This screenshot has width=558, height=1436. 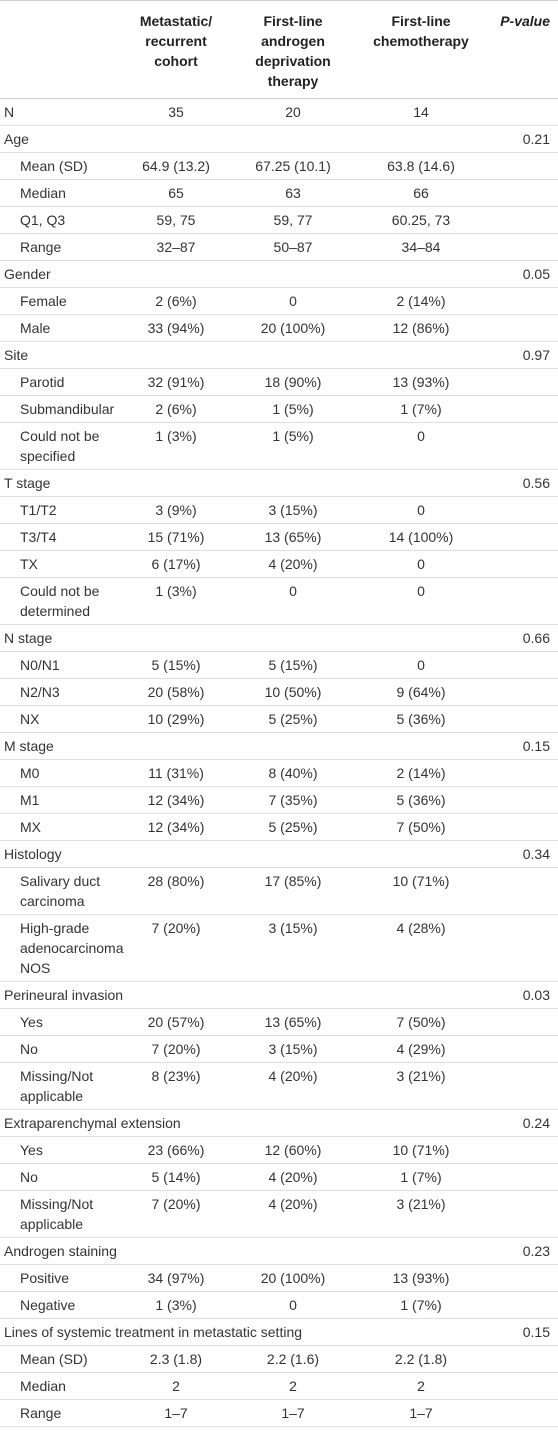 What do you see at coordinates (421, 692) in the screenshot?
I see `cell: 9 (64%)` at bounding box center [421, 692].